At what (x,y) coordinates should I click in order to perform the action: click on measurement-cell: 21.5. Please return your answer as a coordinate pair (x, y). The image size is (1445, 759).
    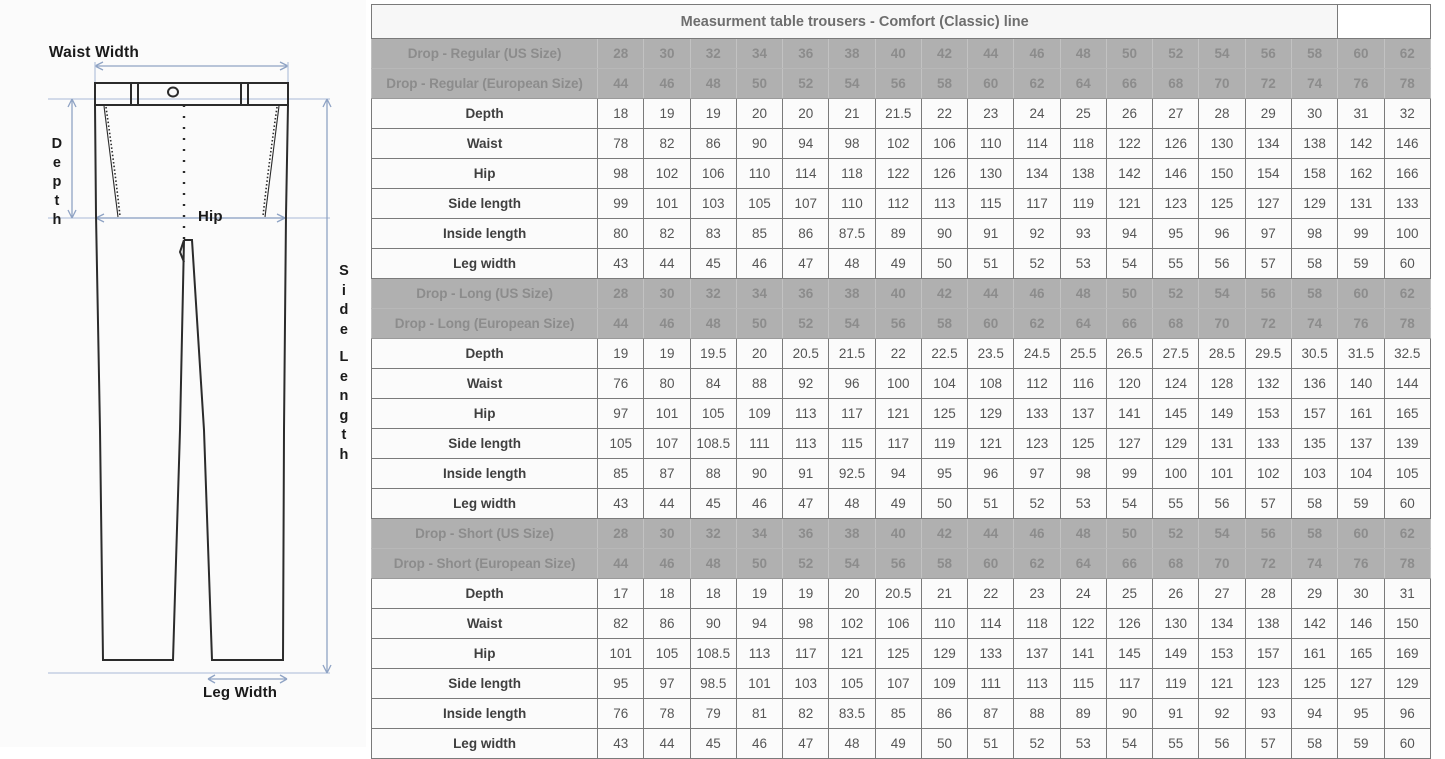
    Looking at the image, I should click on (852, 353).